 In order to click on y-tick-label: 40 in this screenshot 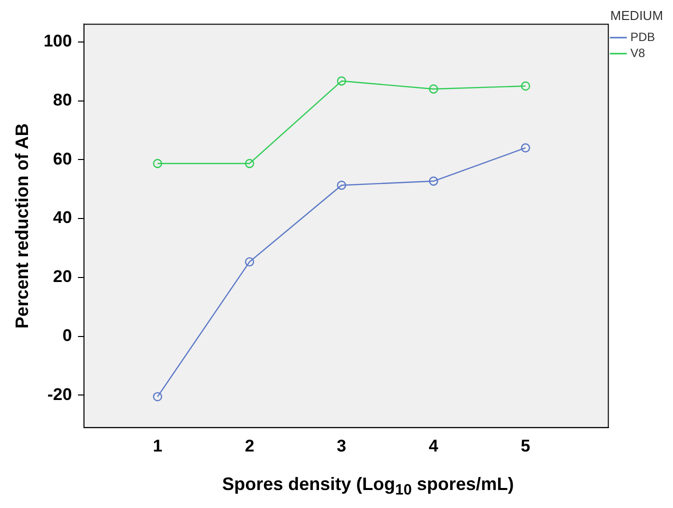, I will do `click(62, 218)`.